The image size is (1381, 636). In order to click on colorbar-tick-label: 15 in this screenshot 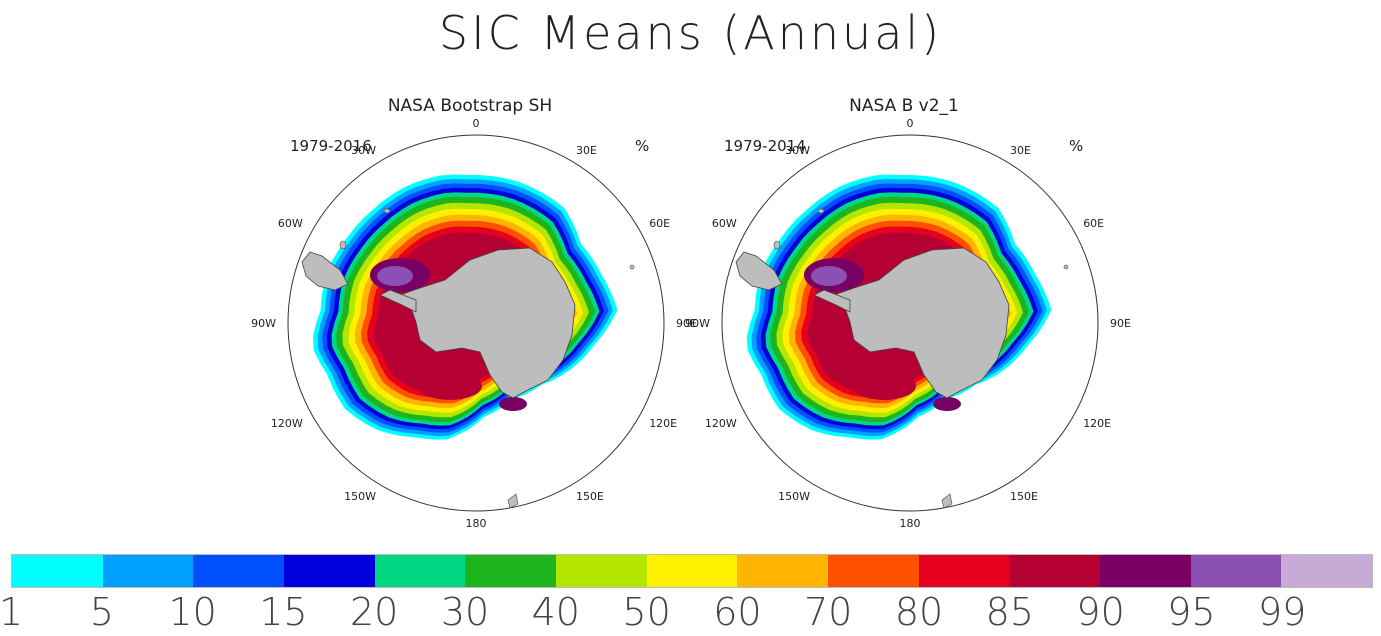, I will do `click(283, 612)`.